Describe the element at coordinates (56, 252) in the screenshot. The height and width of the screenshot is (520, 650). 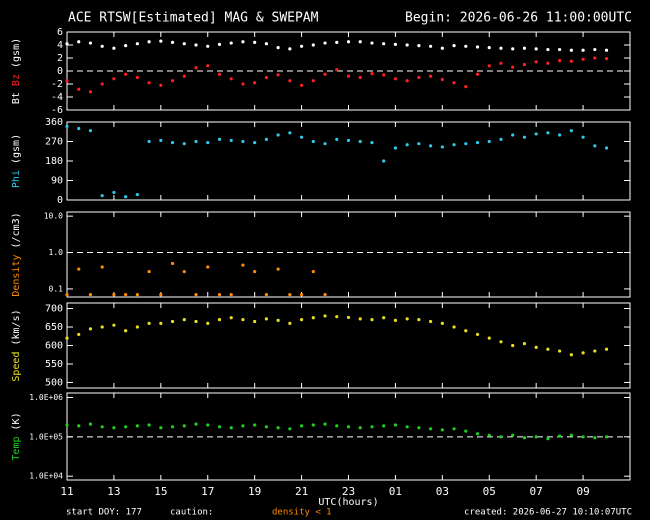
I see `y-tick-label: 1.0` at that location.